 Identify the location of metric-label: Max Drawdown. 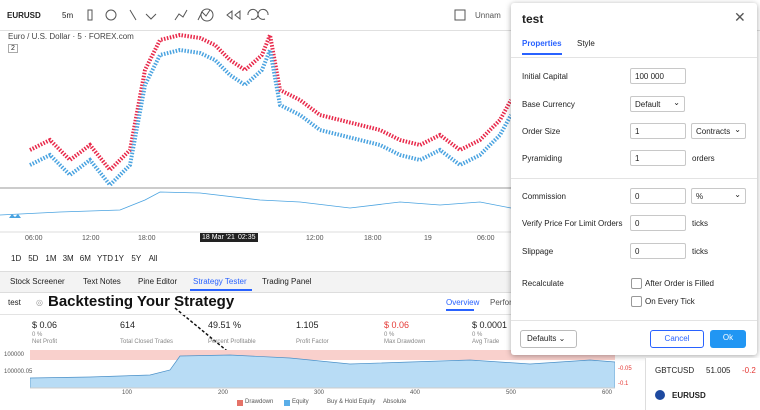
(405, 342).